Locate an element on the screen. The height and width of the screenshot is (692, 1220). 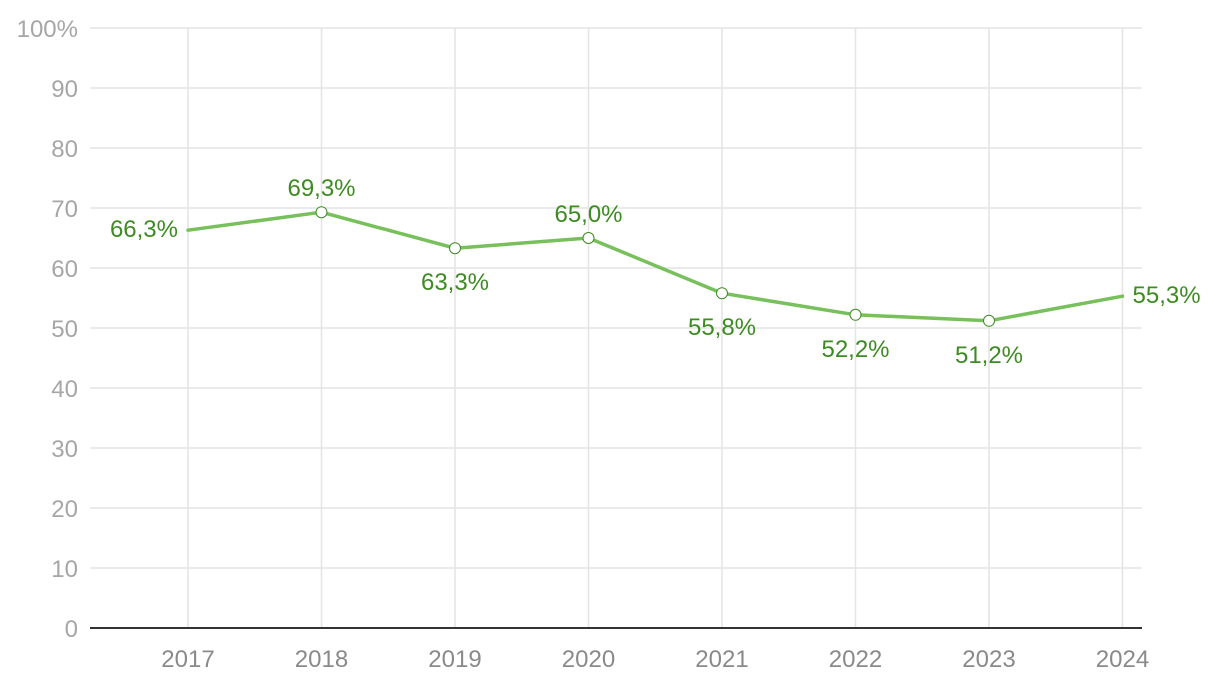
y-axis: 0 10 20 30 40 50 60 70 80 90 100% is located at coordinates (47, 329).